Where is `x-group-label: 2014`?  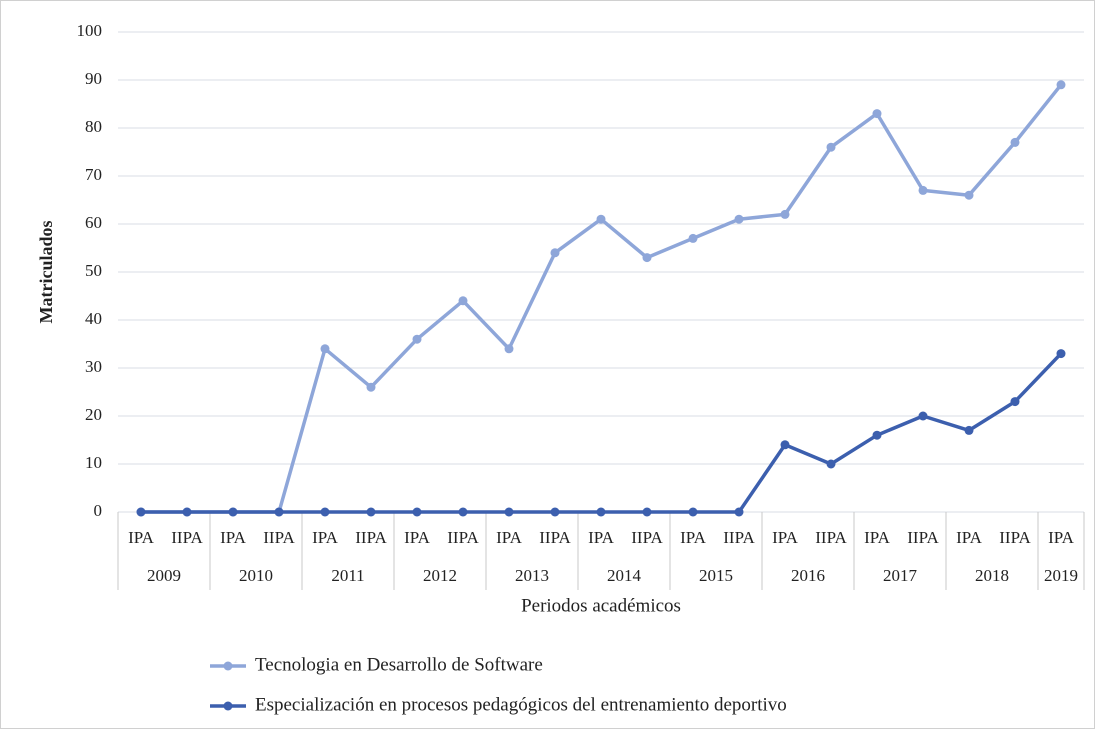 x-group-label: 2014 is located at coordinates (624, 575).